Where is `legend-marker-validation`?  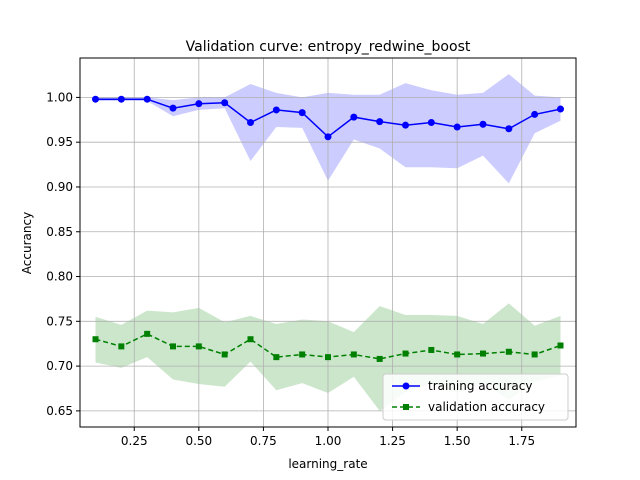 legend-marker-validation is located at coordinates (406, 407).